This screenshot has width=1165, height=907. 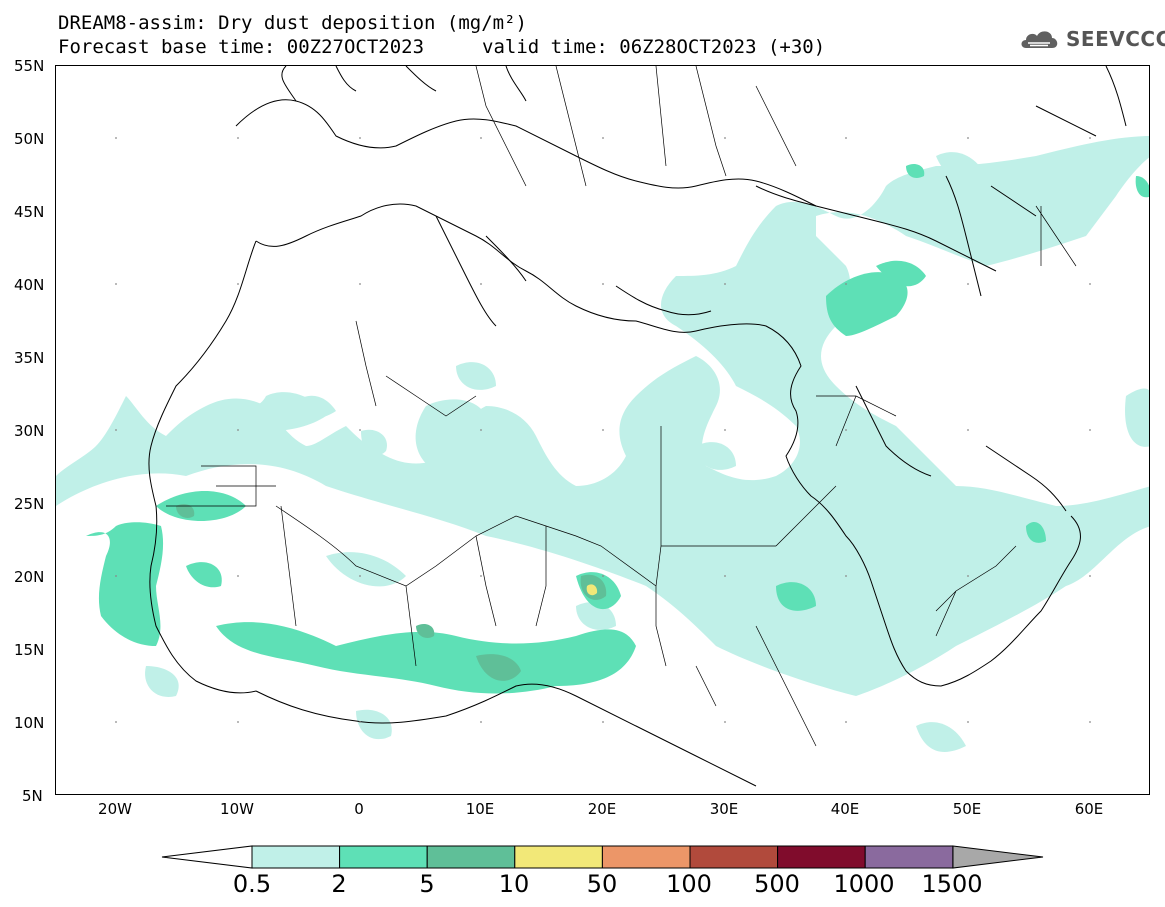 What do you see at coordinates (29, 504) in the screenshot?
I see `lat-label-25n: 25N` at bounding box center [29, 504].